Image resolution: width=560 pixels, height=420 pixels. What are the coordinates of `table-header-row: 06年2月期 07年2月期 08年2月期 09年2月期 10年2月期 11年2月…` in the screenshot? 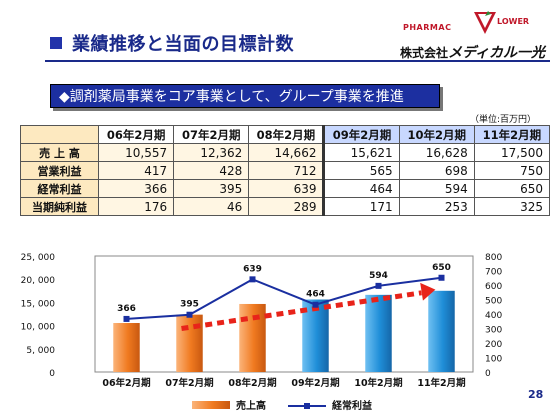 It's located at (285, 134).